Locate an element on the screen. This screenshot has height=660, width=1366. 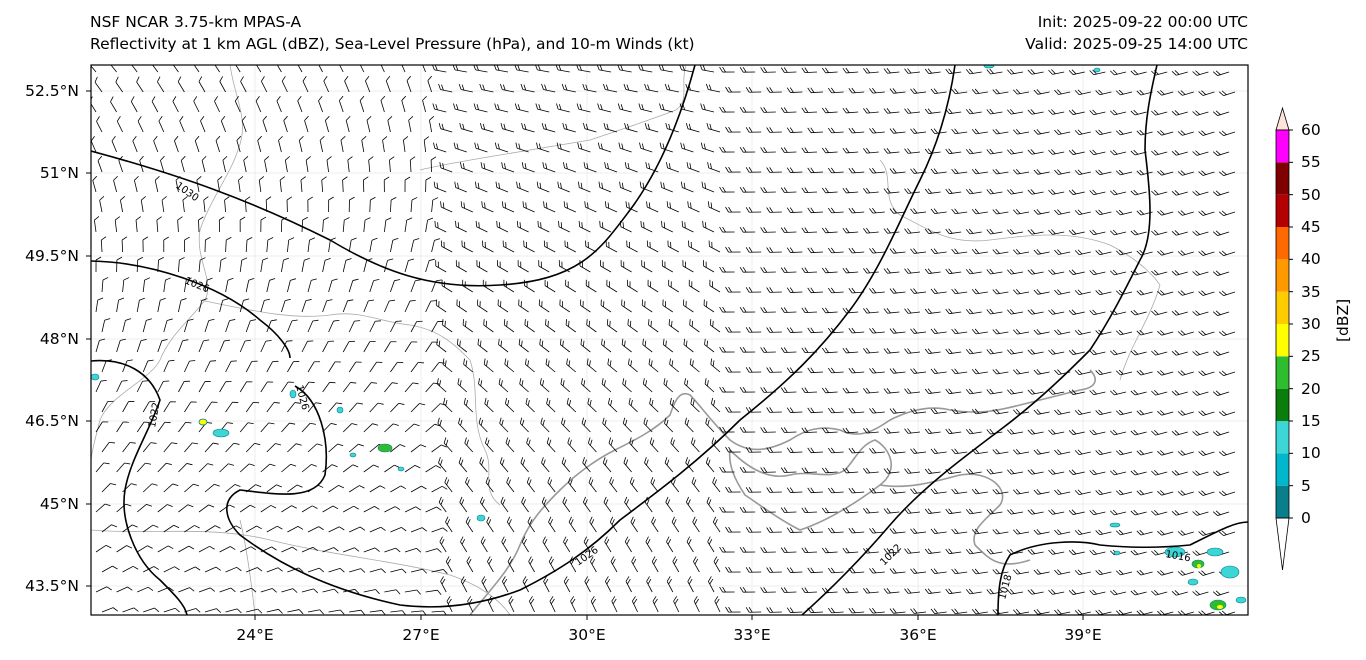
border-line is located at coordinates (335, 330).